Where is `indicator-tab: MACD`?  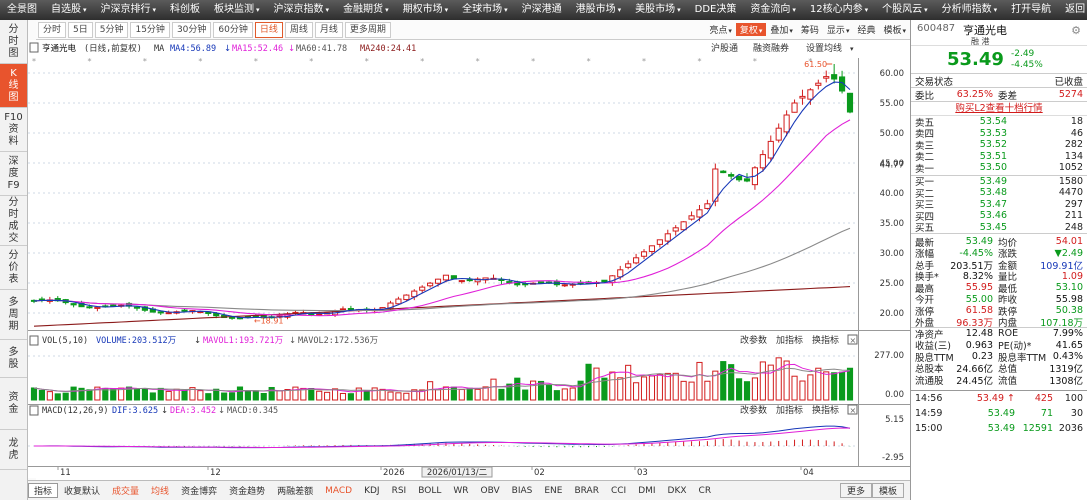 indicator-tab: MACD is located at coordinates (339, 490).